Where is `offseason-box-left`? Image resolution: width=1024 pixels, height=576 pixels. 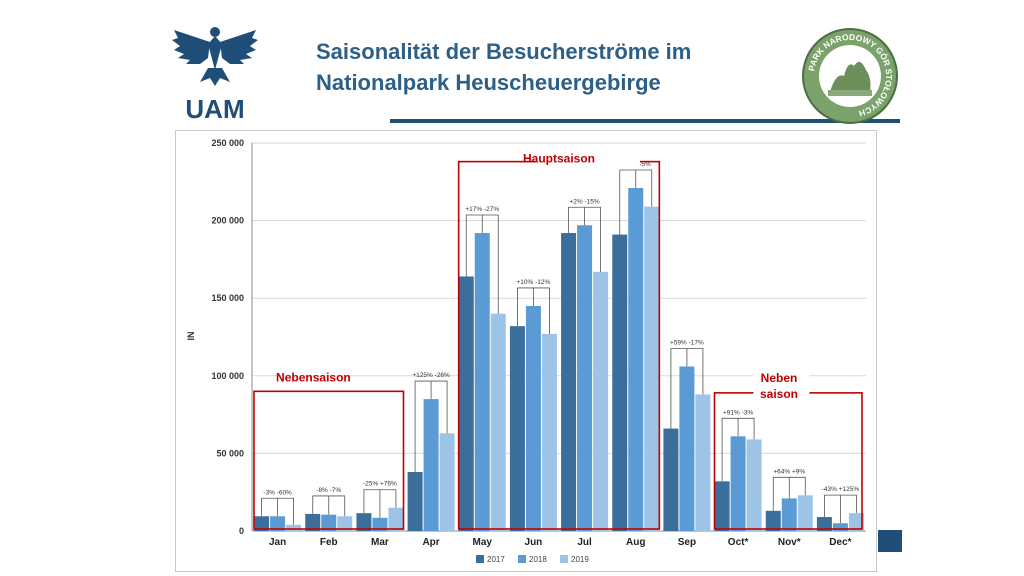 offseason-box-left is located at coordinates (329, 460).